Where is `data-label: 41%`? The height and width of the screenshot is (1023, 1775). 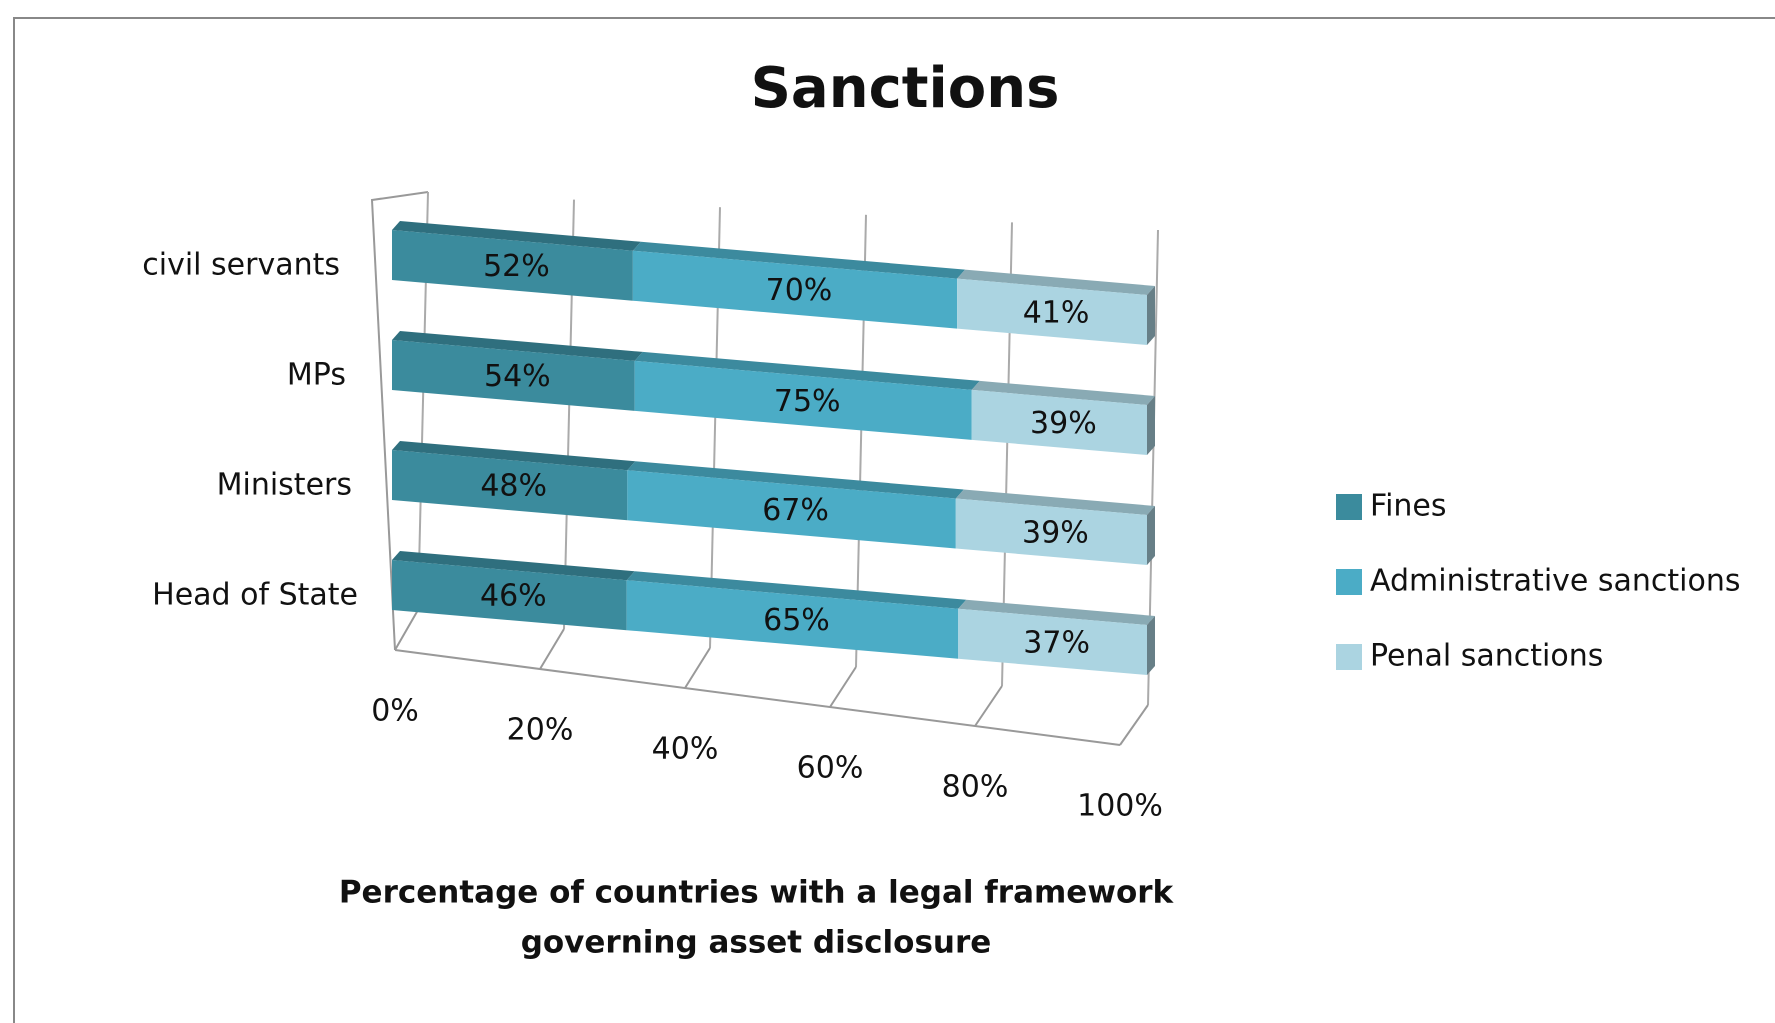 data-label: 41% is located at coordinates (1056, 312).